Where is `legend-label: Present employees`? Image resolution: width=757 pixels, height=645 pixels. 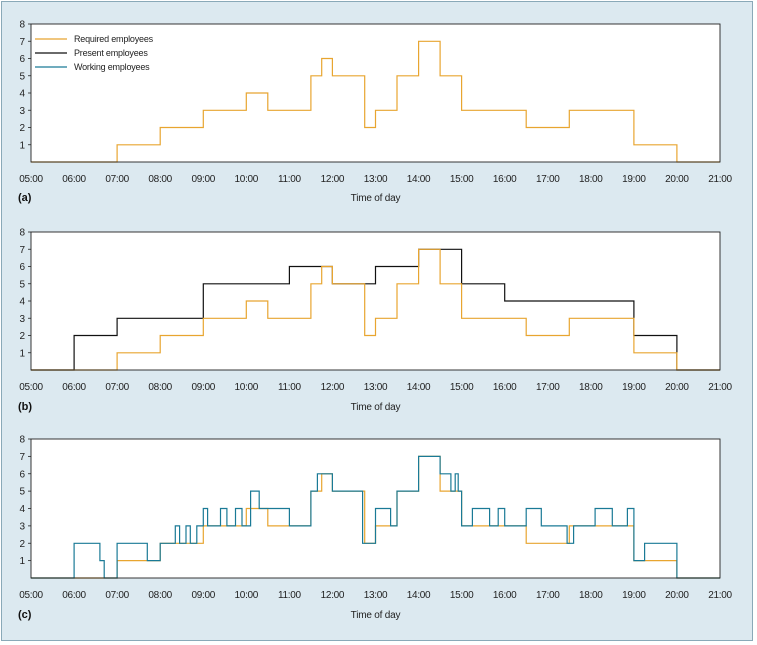 legend-label: Present employees is located at coordinates (111, 53).